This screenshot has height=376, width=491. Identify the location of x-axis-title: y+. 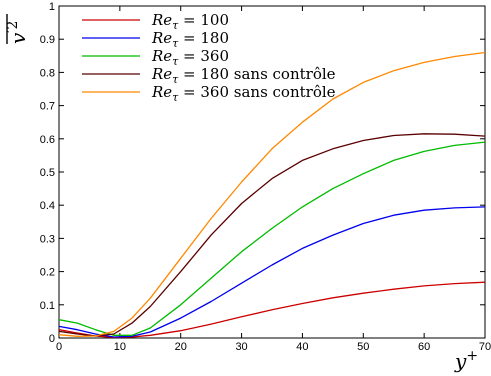
(466, 360).